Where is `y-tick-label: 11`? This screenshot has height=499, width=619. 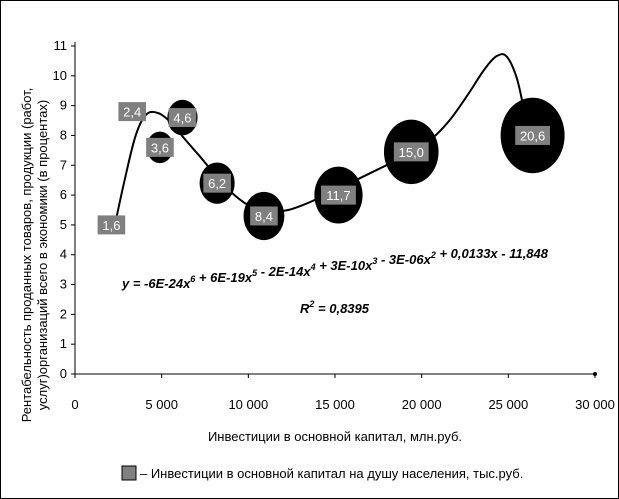
y-tick-label: 11 is located at coordinates (61, 45).